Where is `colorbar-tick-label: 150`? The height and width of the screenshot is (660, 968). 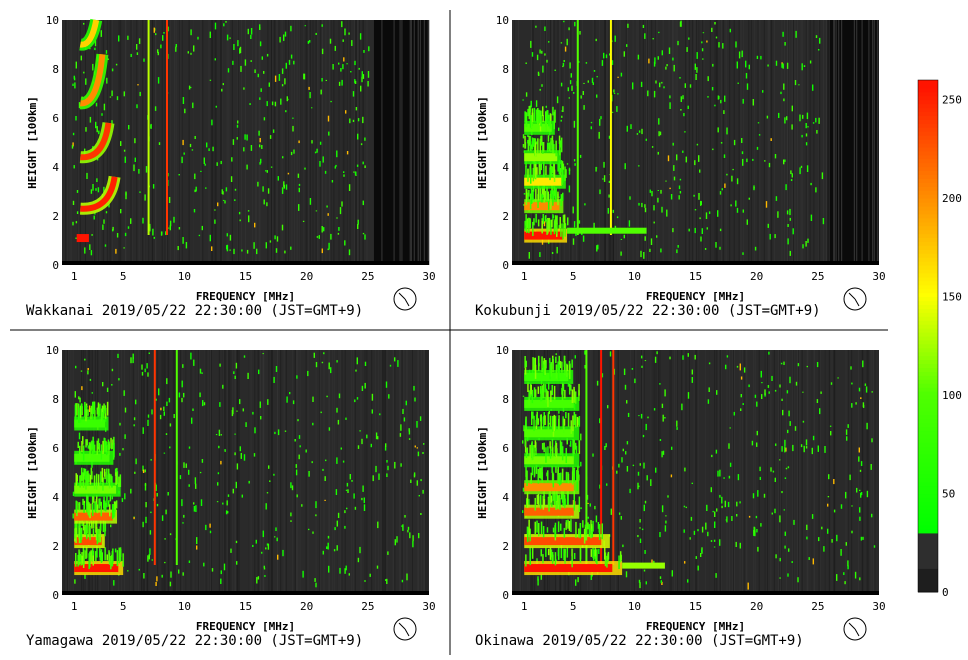 colorbar-tick-label: 150 is located at coordinates (952, 297).